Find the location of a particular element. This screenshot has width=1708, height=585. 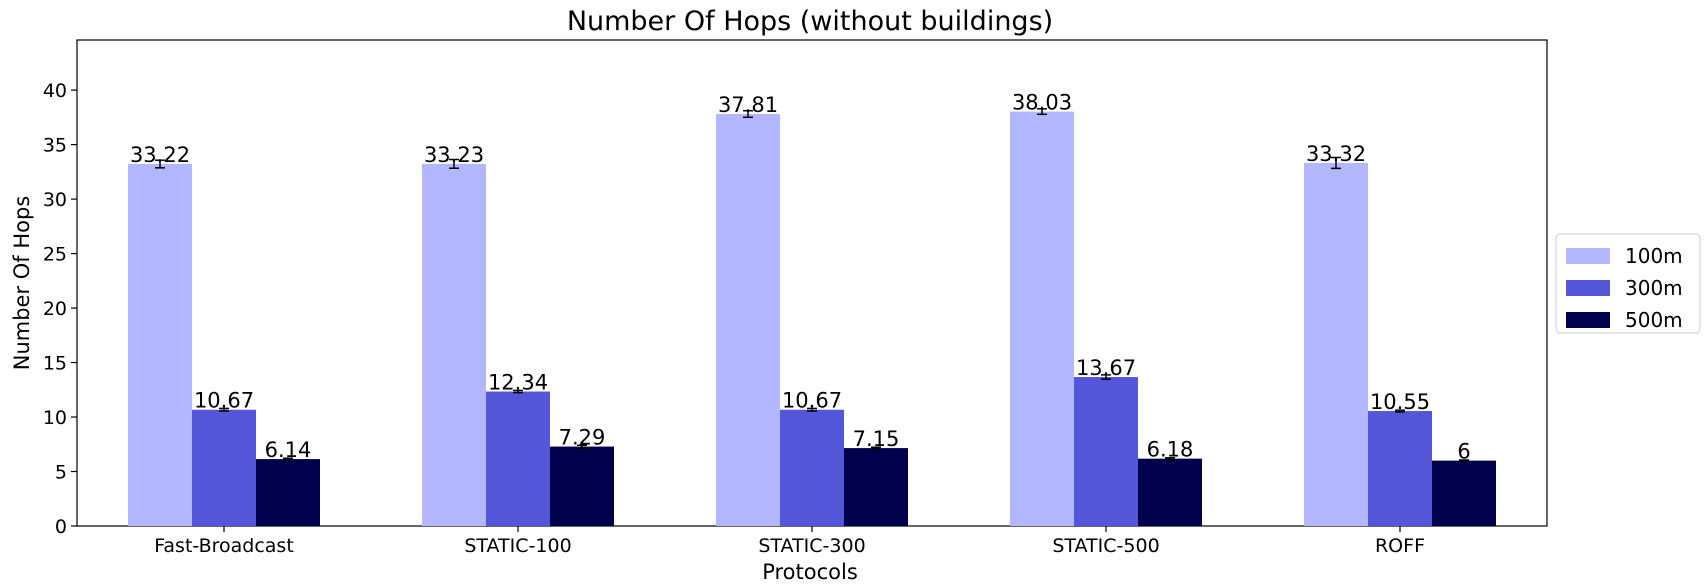

legend-label: 300m is located at coordinates (1654, 288).